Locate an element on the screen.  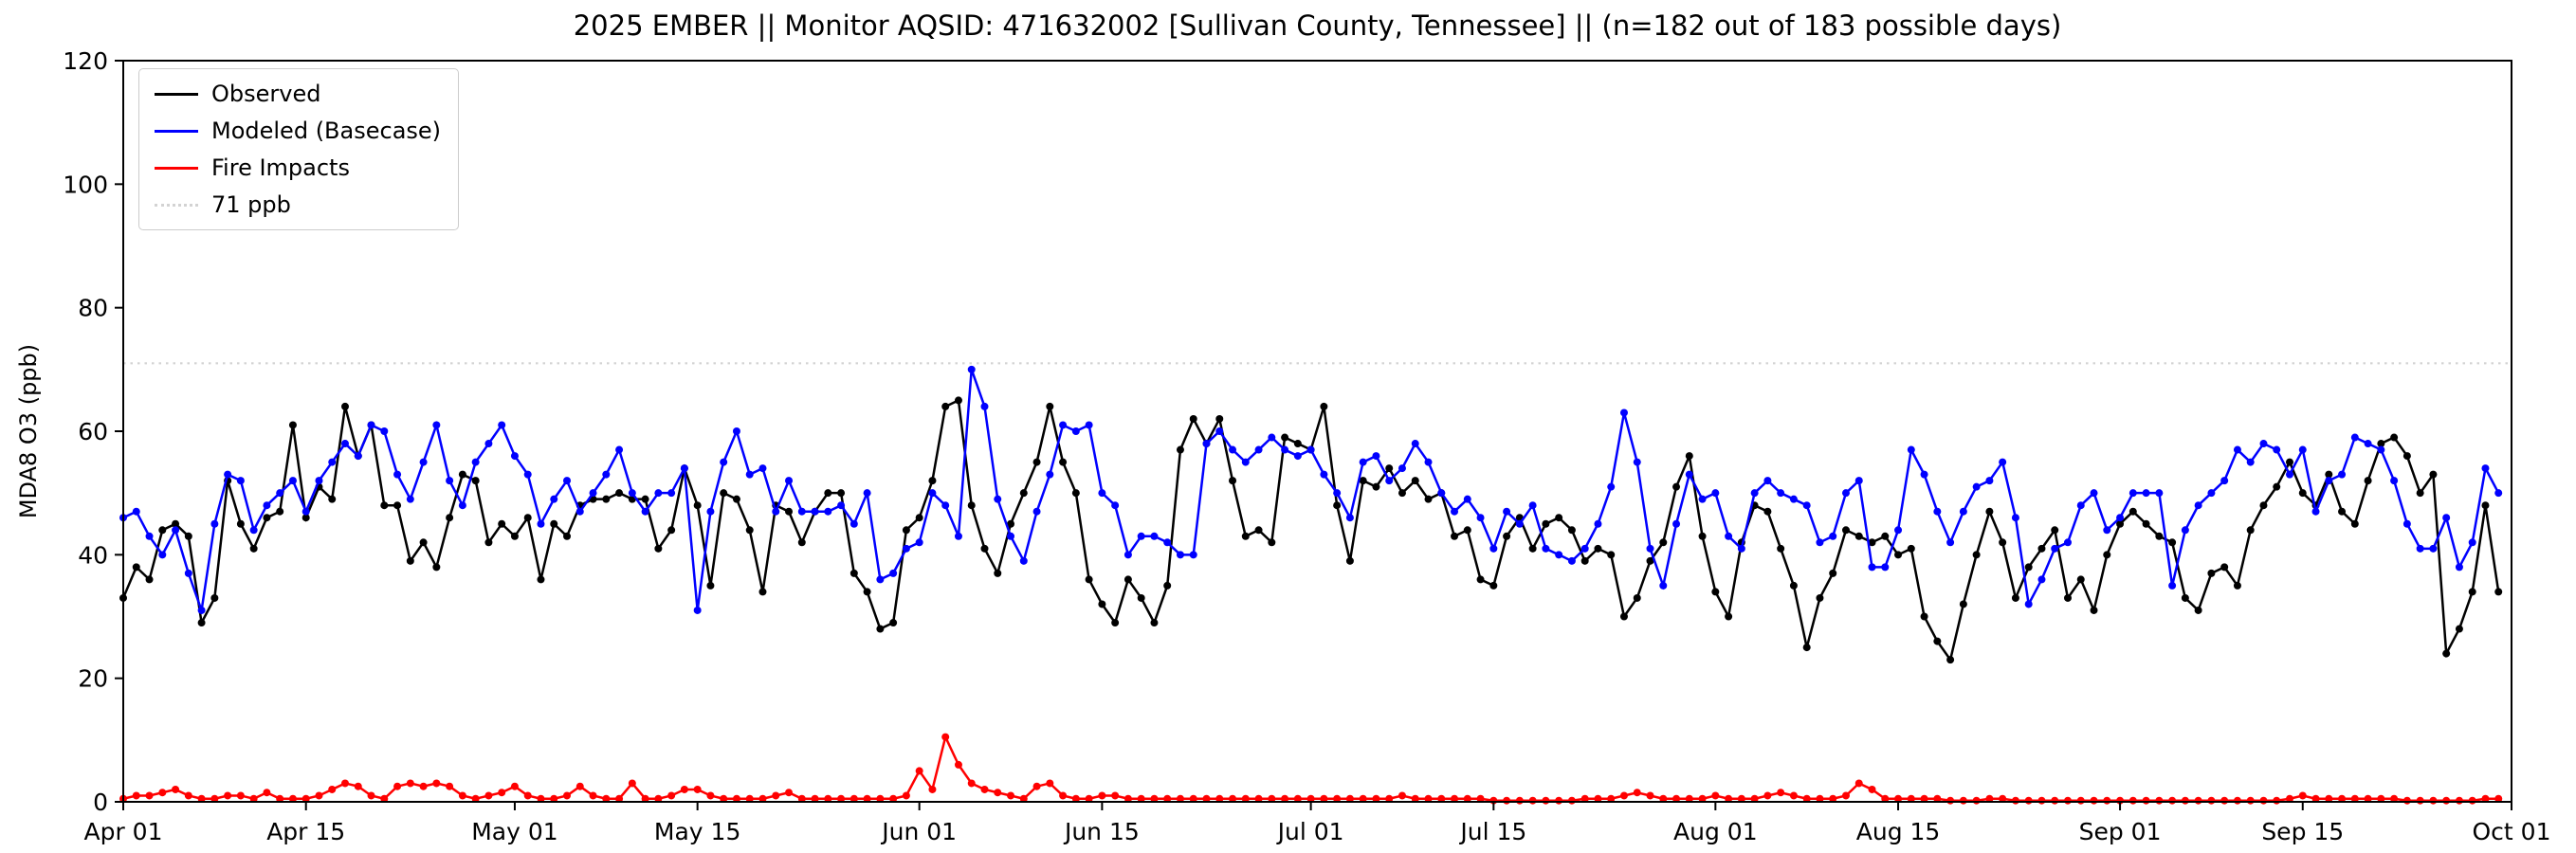
fire-line-swatch is located at coordinates (176, 168).